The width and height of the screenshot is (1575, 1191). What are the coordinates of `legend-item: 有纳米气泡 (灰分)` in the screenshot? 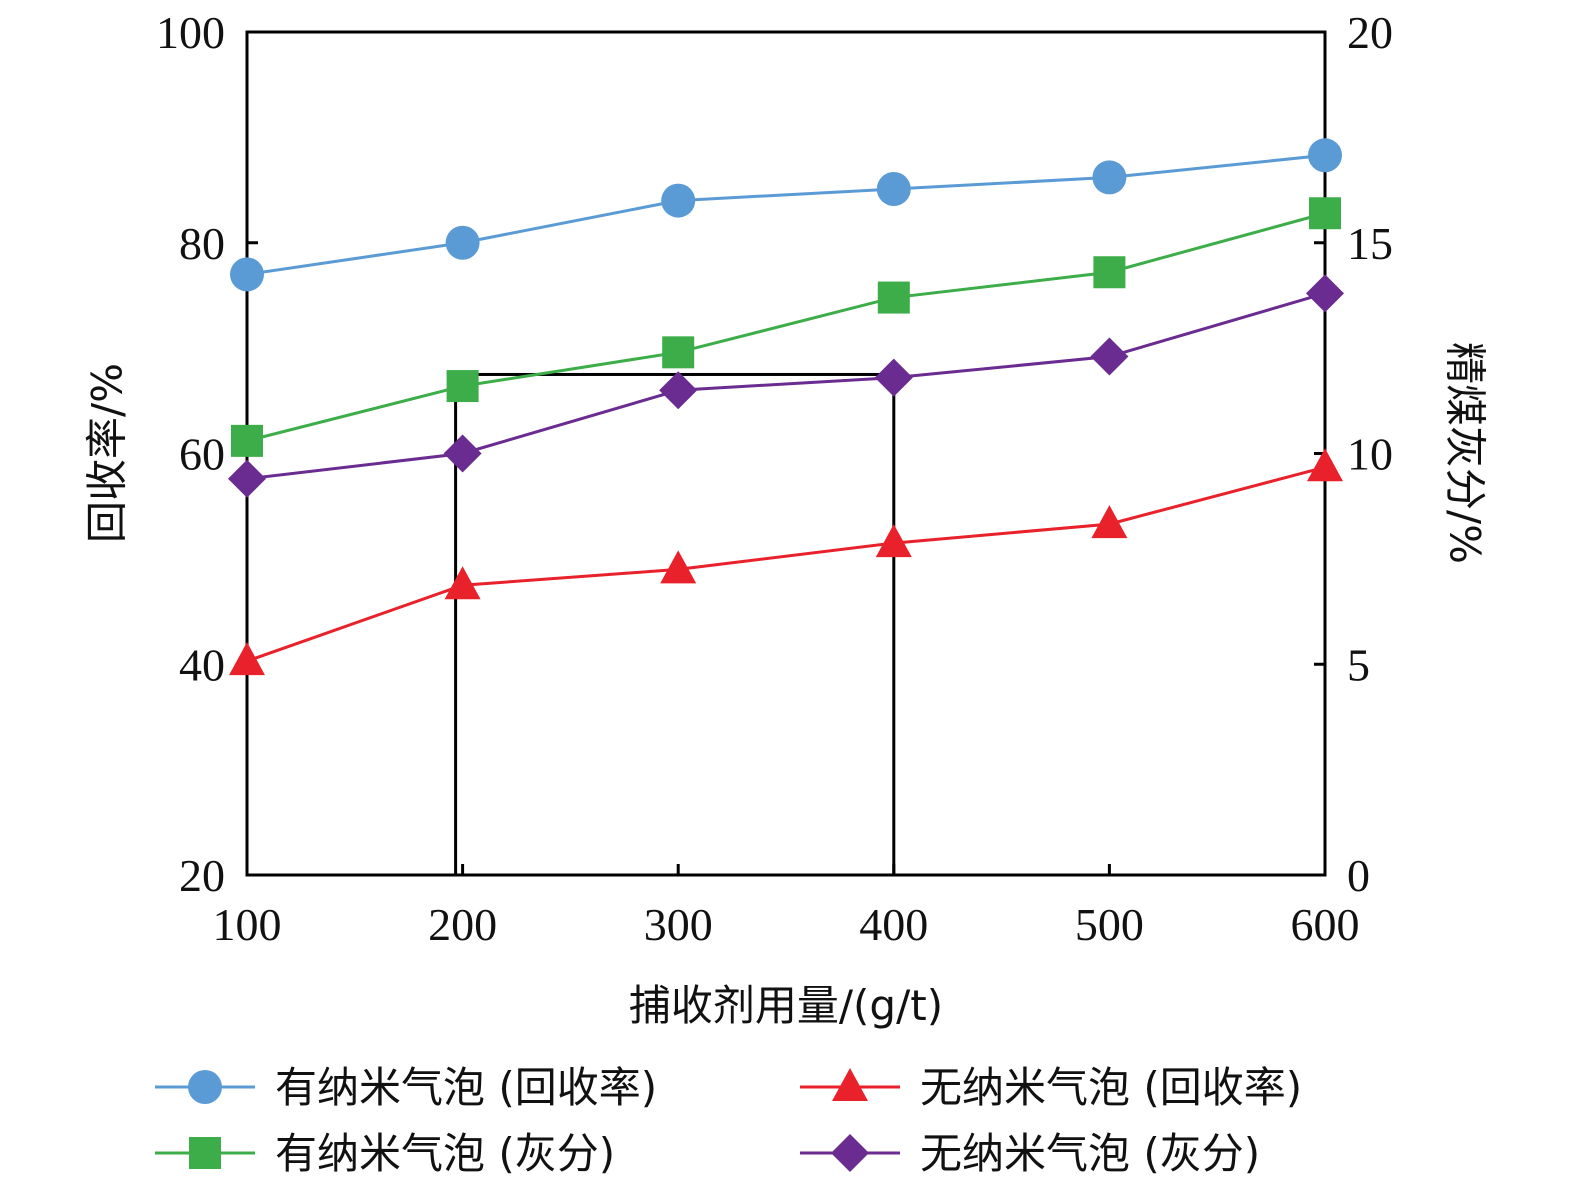 It's located at (385, 1153).